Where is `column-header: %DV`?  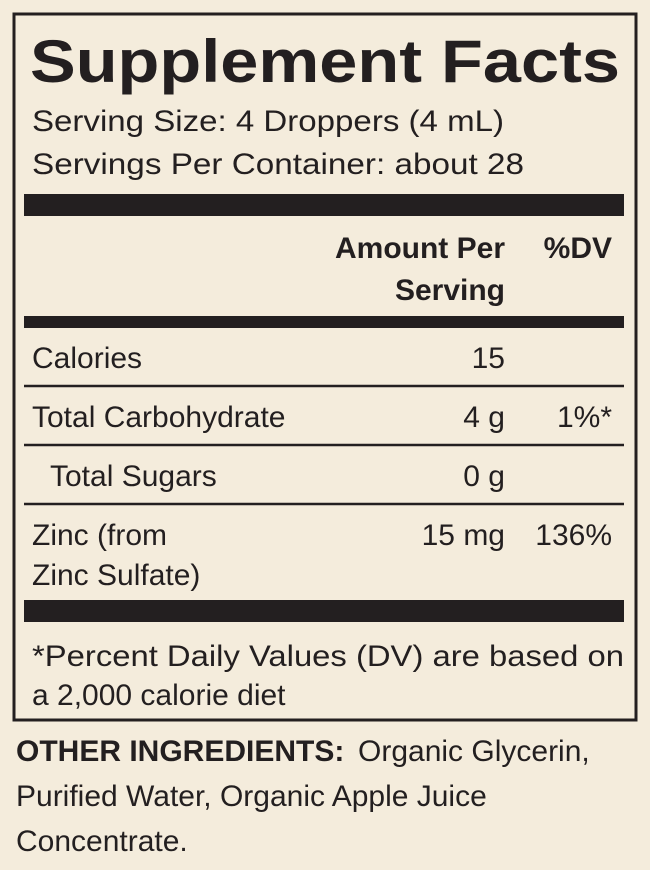
column-header: %DV is located at coordinates (578, 248).